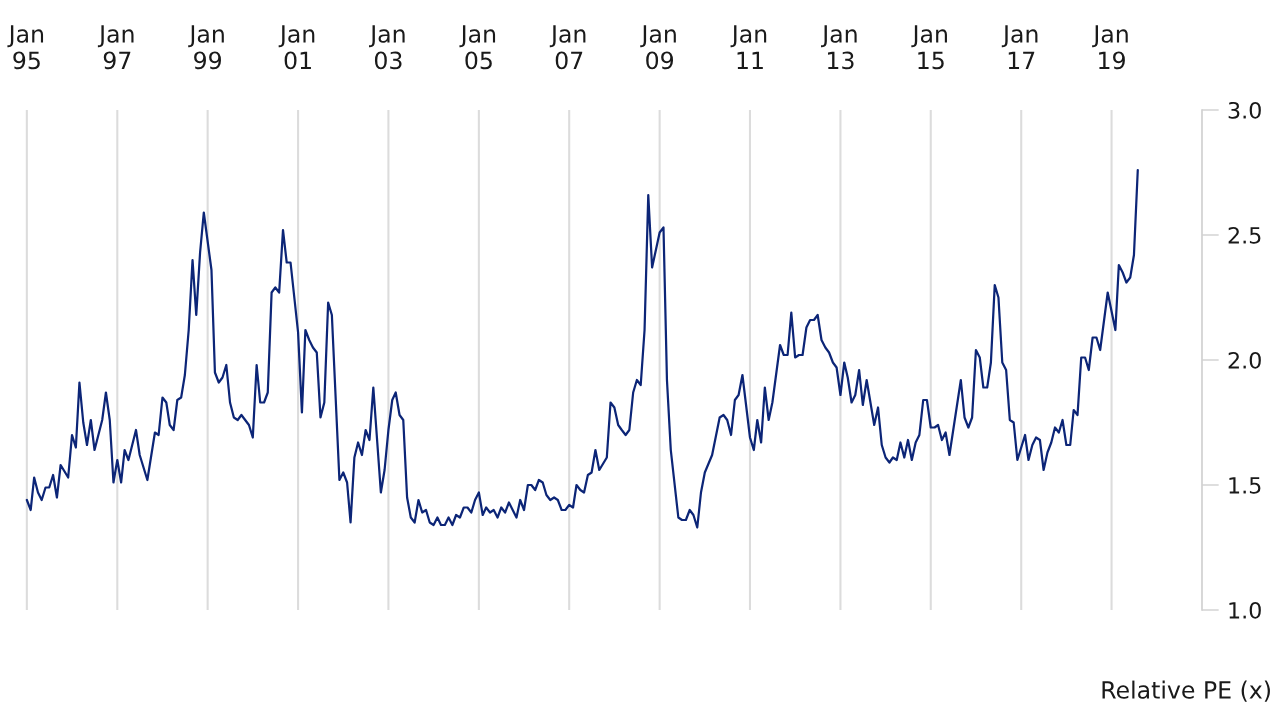 This screenshot has height=720, width=1280. Describe the element at coordinates (1245, 485) in the screenshot. I see `y-tick-label: 1.5` at that location.